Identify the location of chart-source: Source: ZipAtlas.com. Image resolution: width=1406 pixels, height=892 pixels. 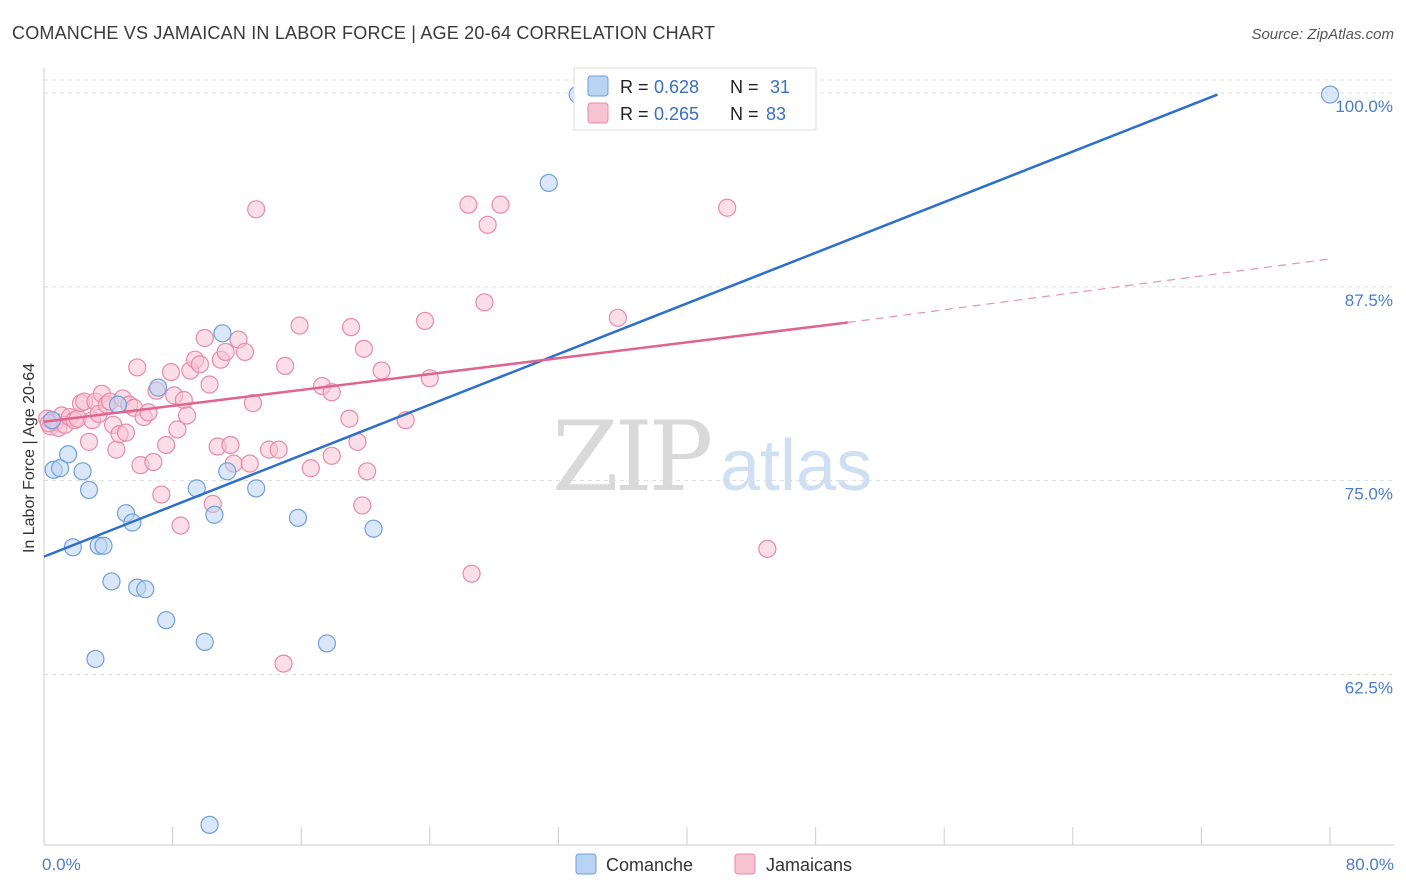
(1322, 34).